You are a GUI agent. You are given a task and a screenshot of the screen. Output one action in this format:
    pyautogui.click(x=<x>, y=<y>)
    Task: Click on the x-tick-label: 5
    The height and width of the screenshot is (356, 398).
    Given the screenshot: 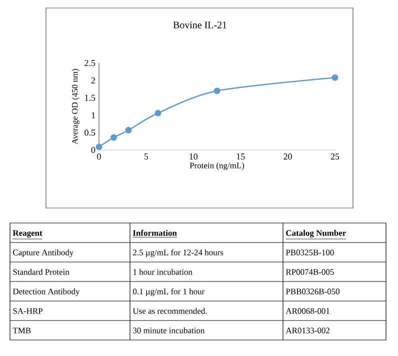 What is the action you would take?
    pyautogui.click(x=146, y=157)
    